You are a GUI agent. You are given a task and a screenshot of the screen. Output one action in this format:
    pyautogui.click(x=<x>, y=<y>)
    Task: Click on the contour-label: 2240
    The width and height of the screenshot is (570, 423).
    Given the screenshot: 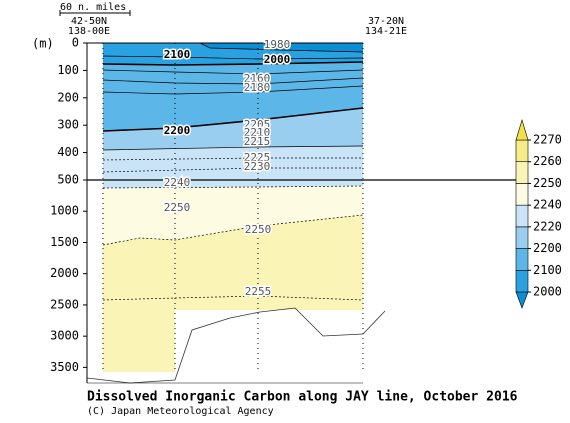 What is the action you would take?
    pyautogui.click(x=177, y=182)
    